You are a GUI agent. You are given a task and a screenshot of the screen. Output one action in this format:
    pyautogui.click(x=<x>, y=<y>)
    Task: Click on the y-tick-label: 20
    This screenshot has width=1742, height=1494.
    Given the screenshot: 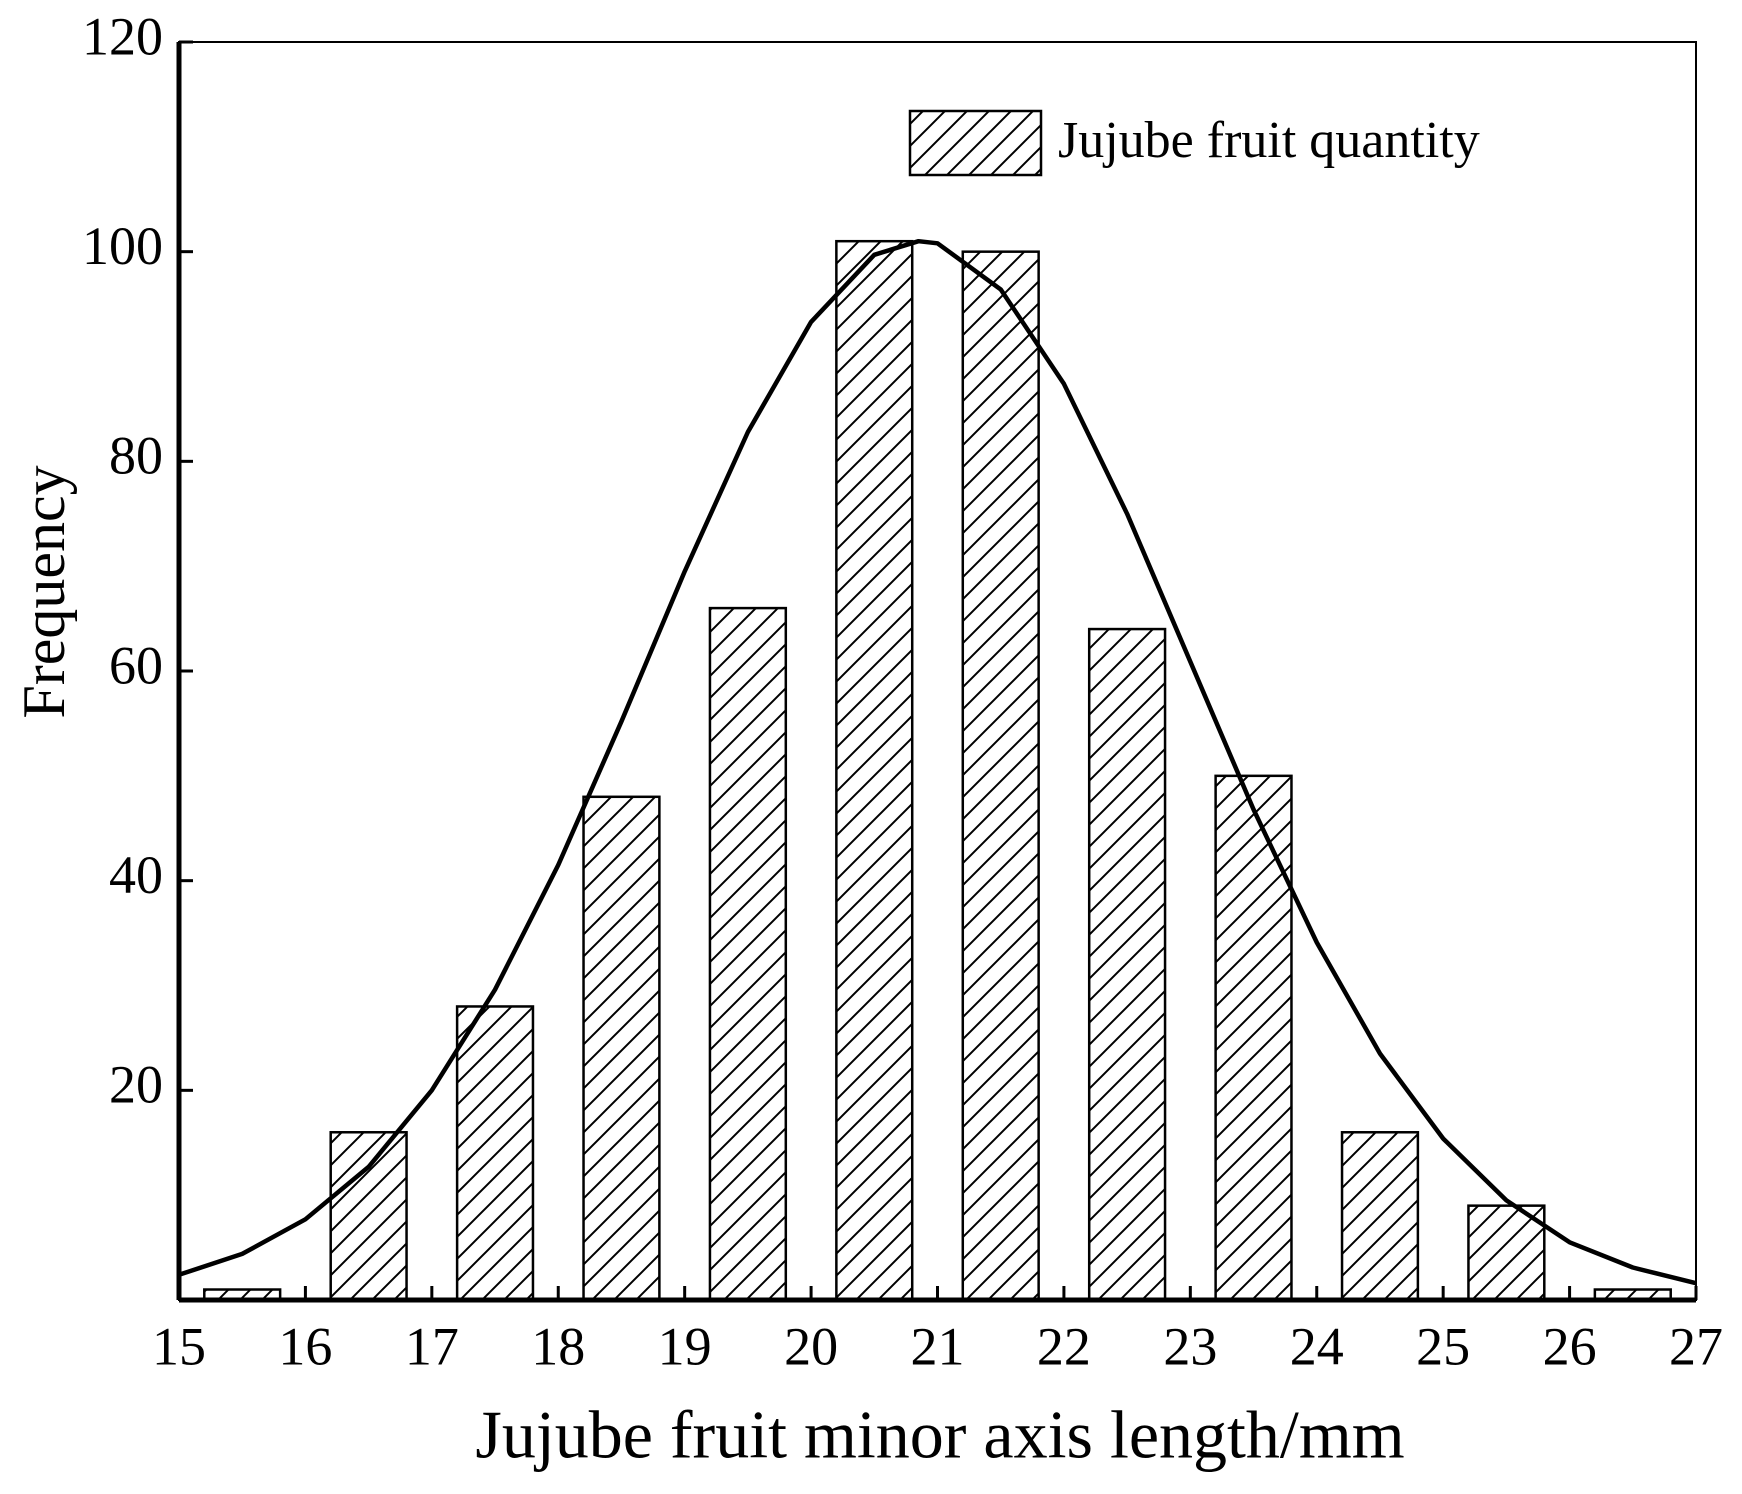 What is the action you would take?
    pyautogui.click(x=136, y=1085)
    